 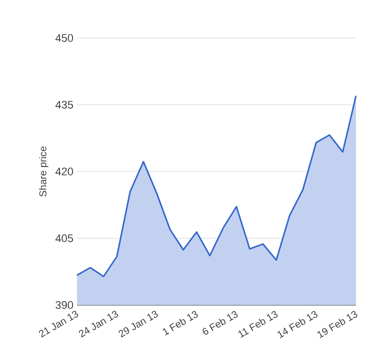 What do you see at coordinates (337, 324) in the screenshot?
I see `x-tick-label: 19 Feb 13` at bounding box center [337, 324].